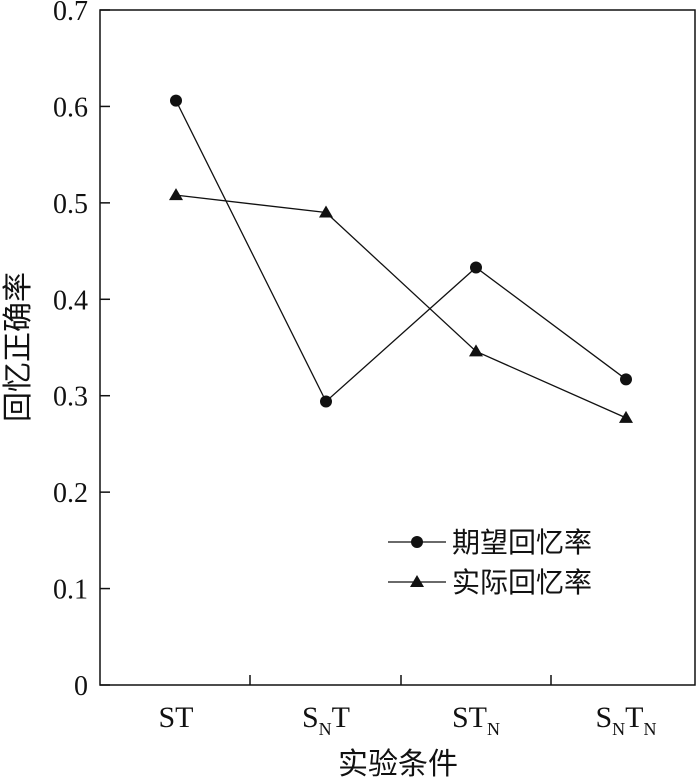  I want to click on y-tick-label: 0.1, so click(70, 590).